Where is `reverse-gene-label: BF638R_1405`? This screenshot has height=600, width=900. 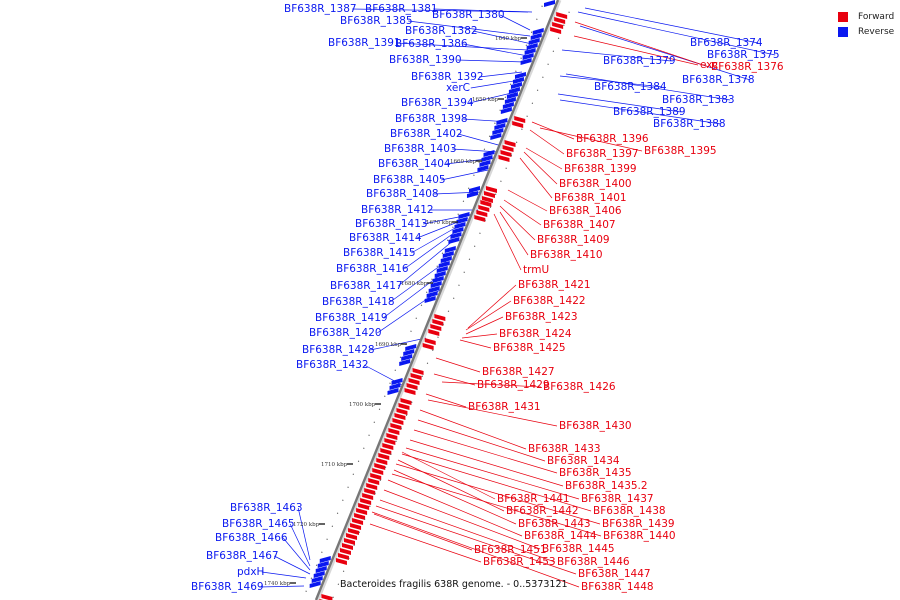 reverse-gene-label: BF638R_1405 is located at coordinates (409, 180).